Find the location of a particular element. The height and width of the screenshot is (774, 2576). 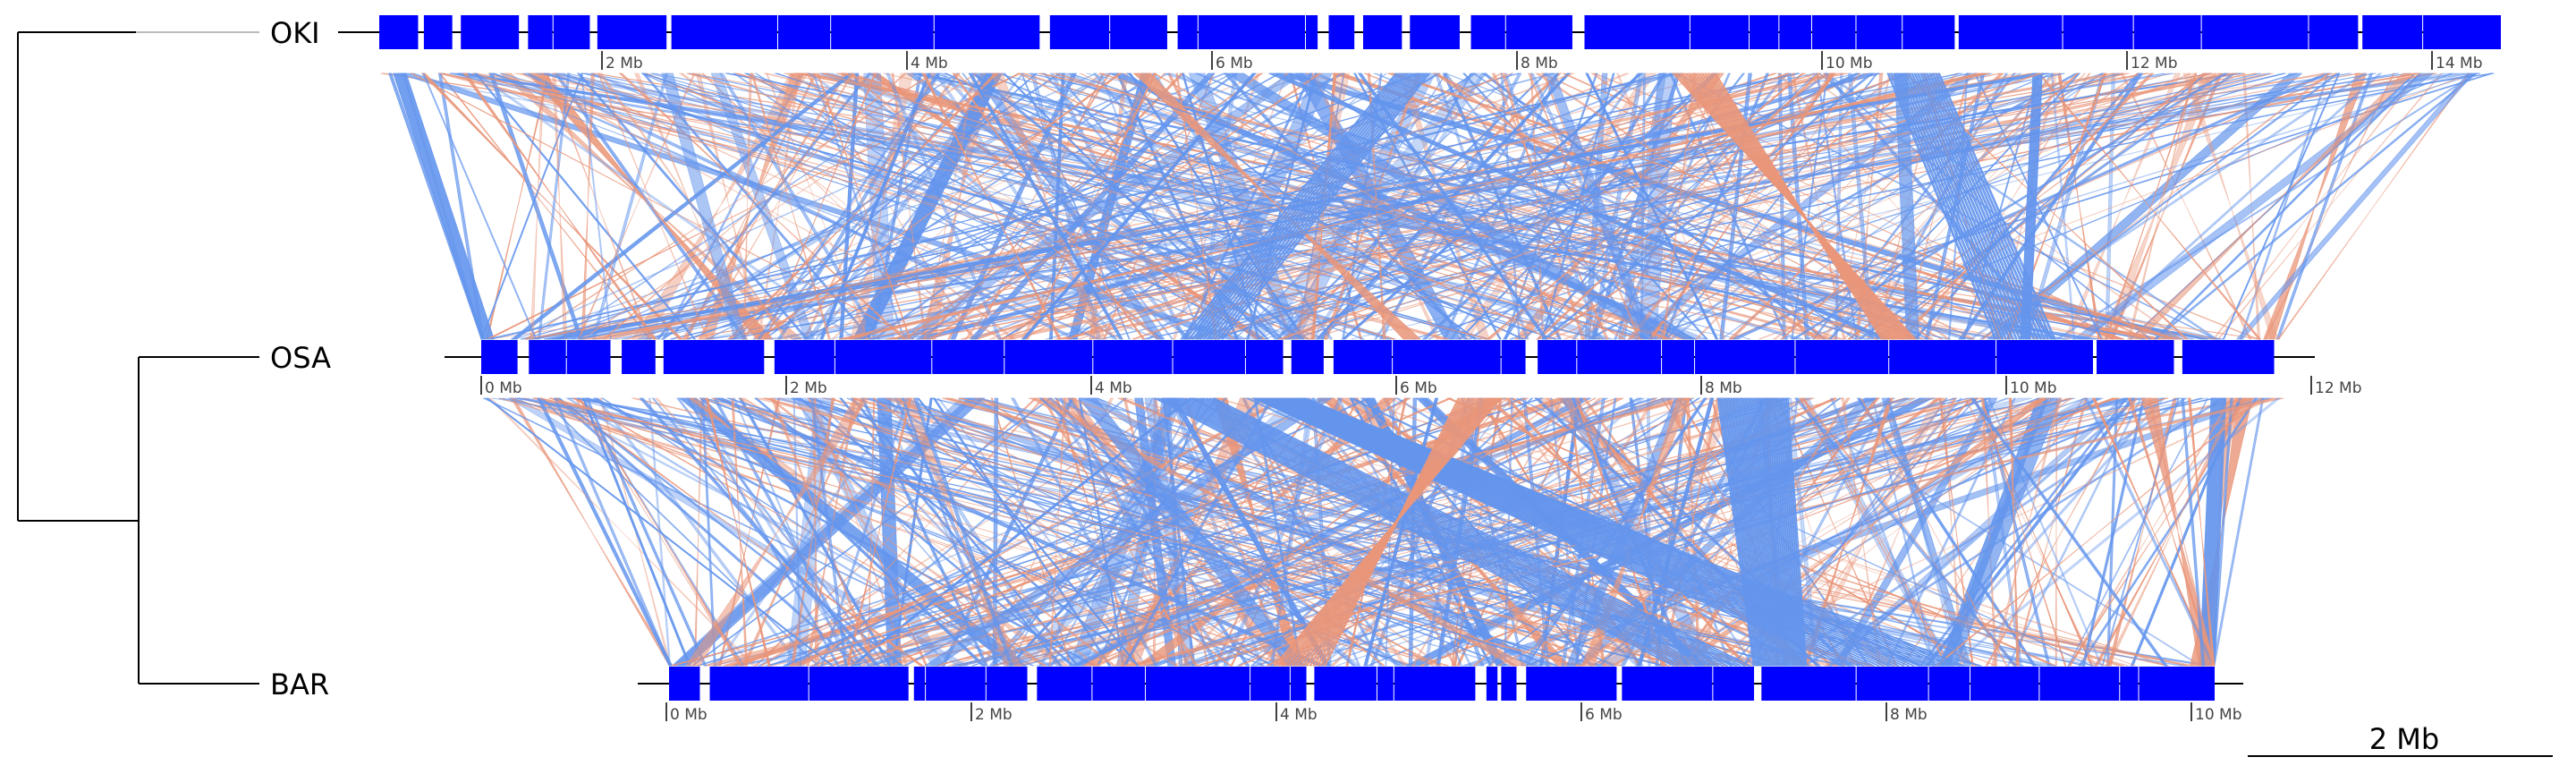

axis-tick-label-bar: 2 Mb is located at coordinates (994, 715).